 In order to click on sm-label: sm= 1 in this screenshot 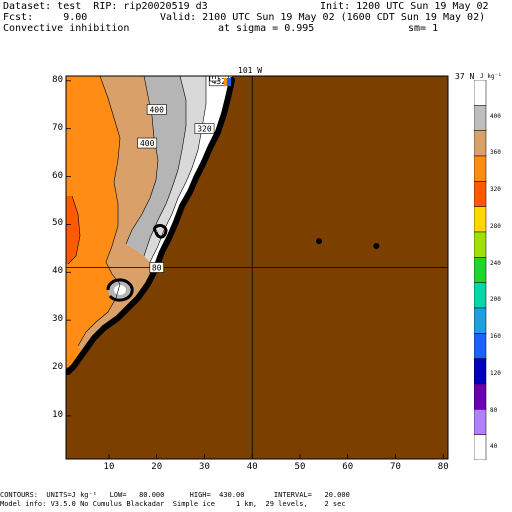, I will do `click(423, 28)`.